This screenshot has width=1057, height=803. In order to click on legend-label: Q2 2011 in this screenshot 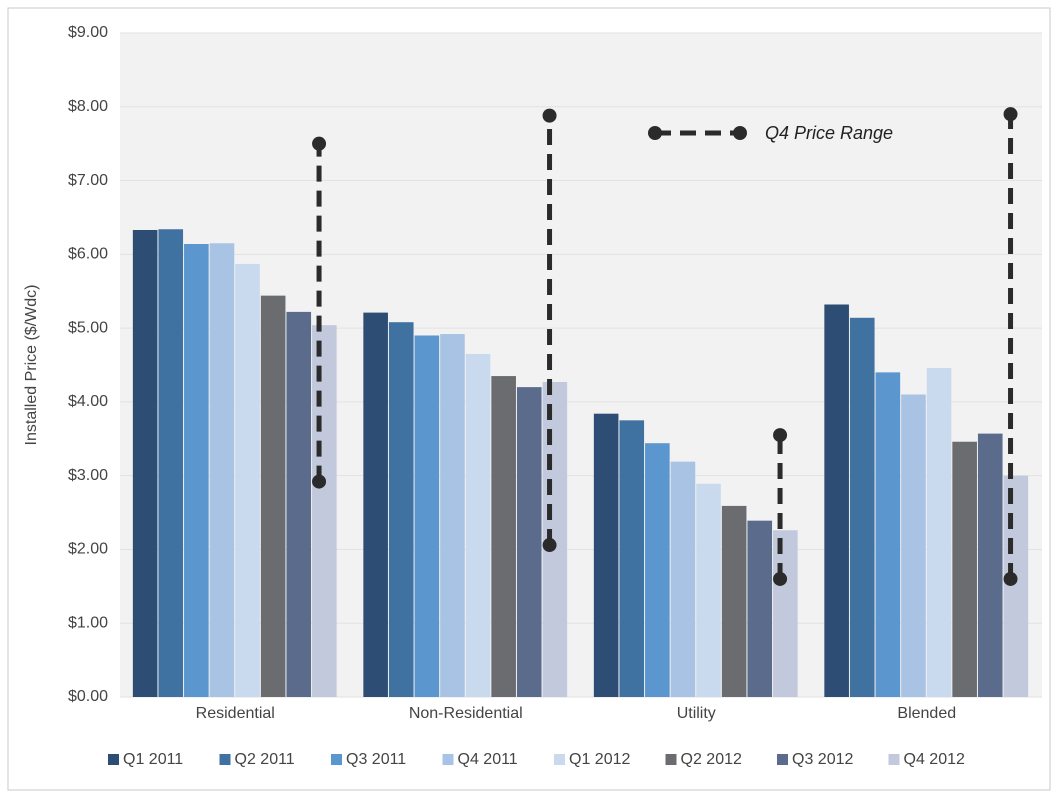, I will do `click(265, 759)`.